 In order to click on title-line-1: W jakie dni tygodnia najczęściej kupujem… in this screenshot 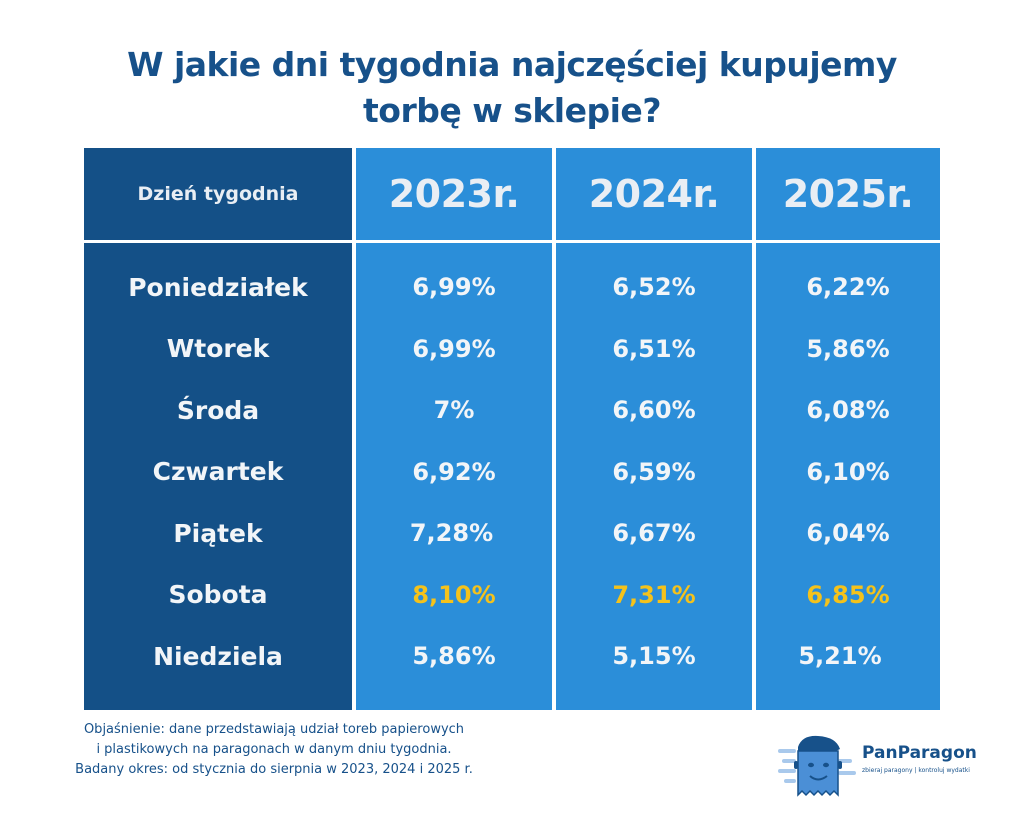, I will do `click(512, 64)`.